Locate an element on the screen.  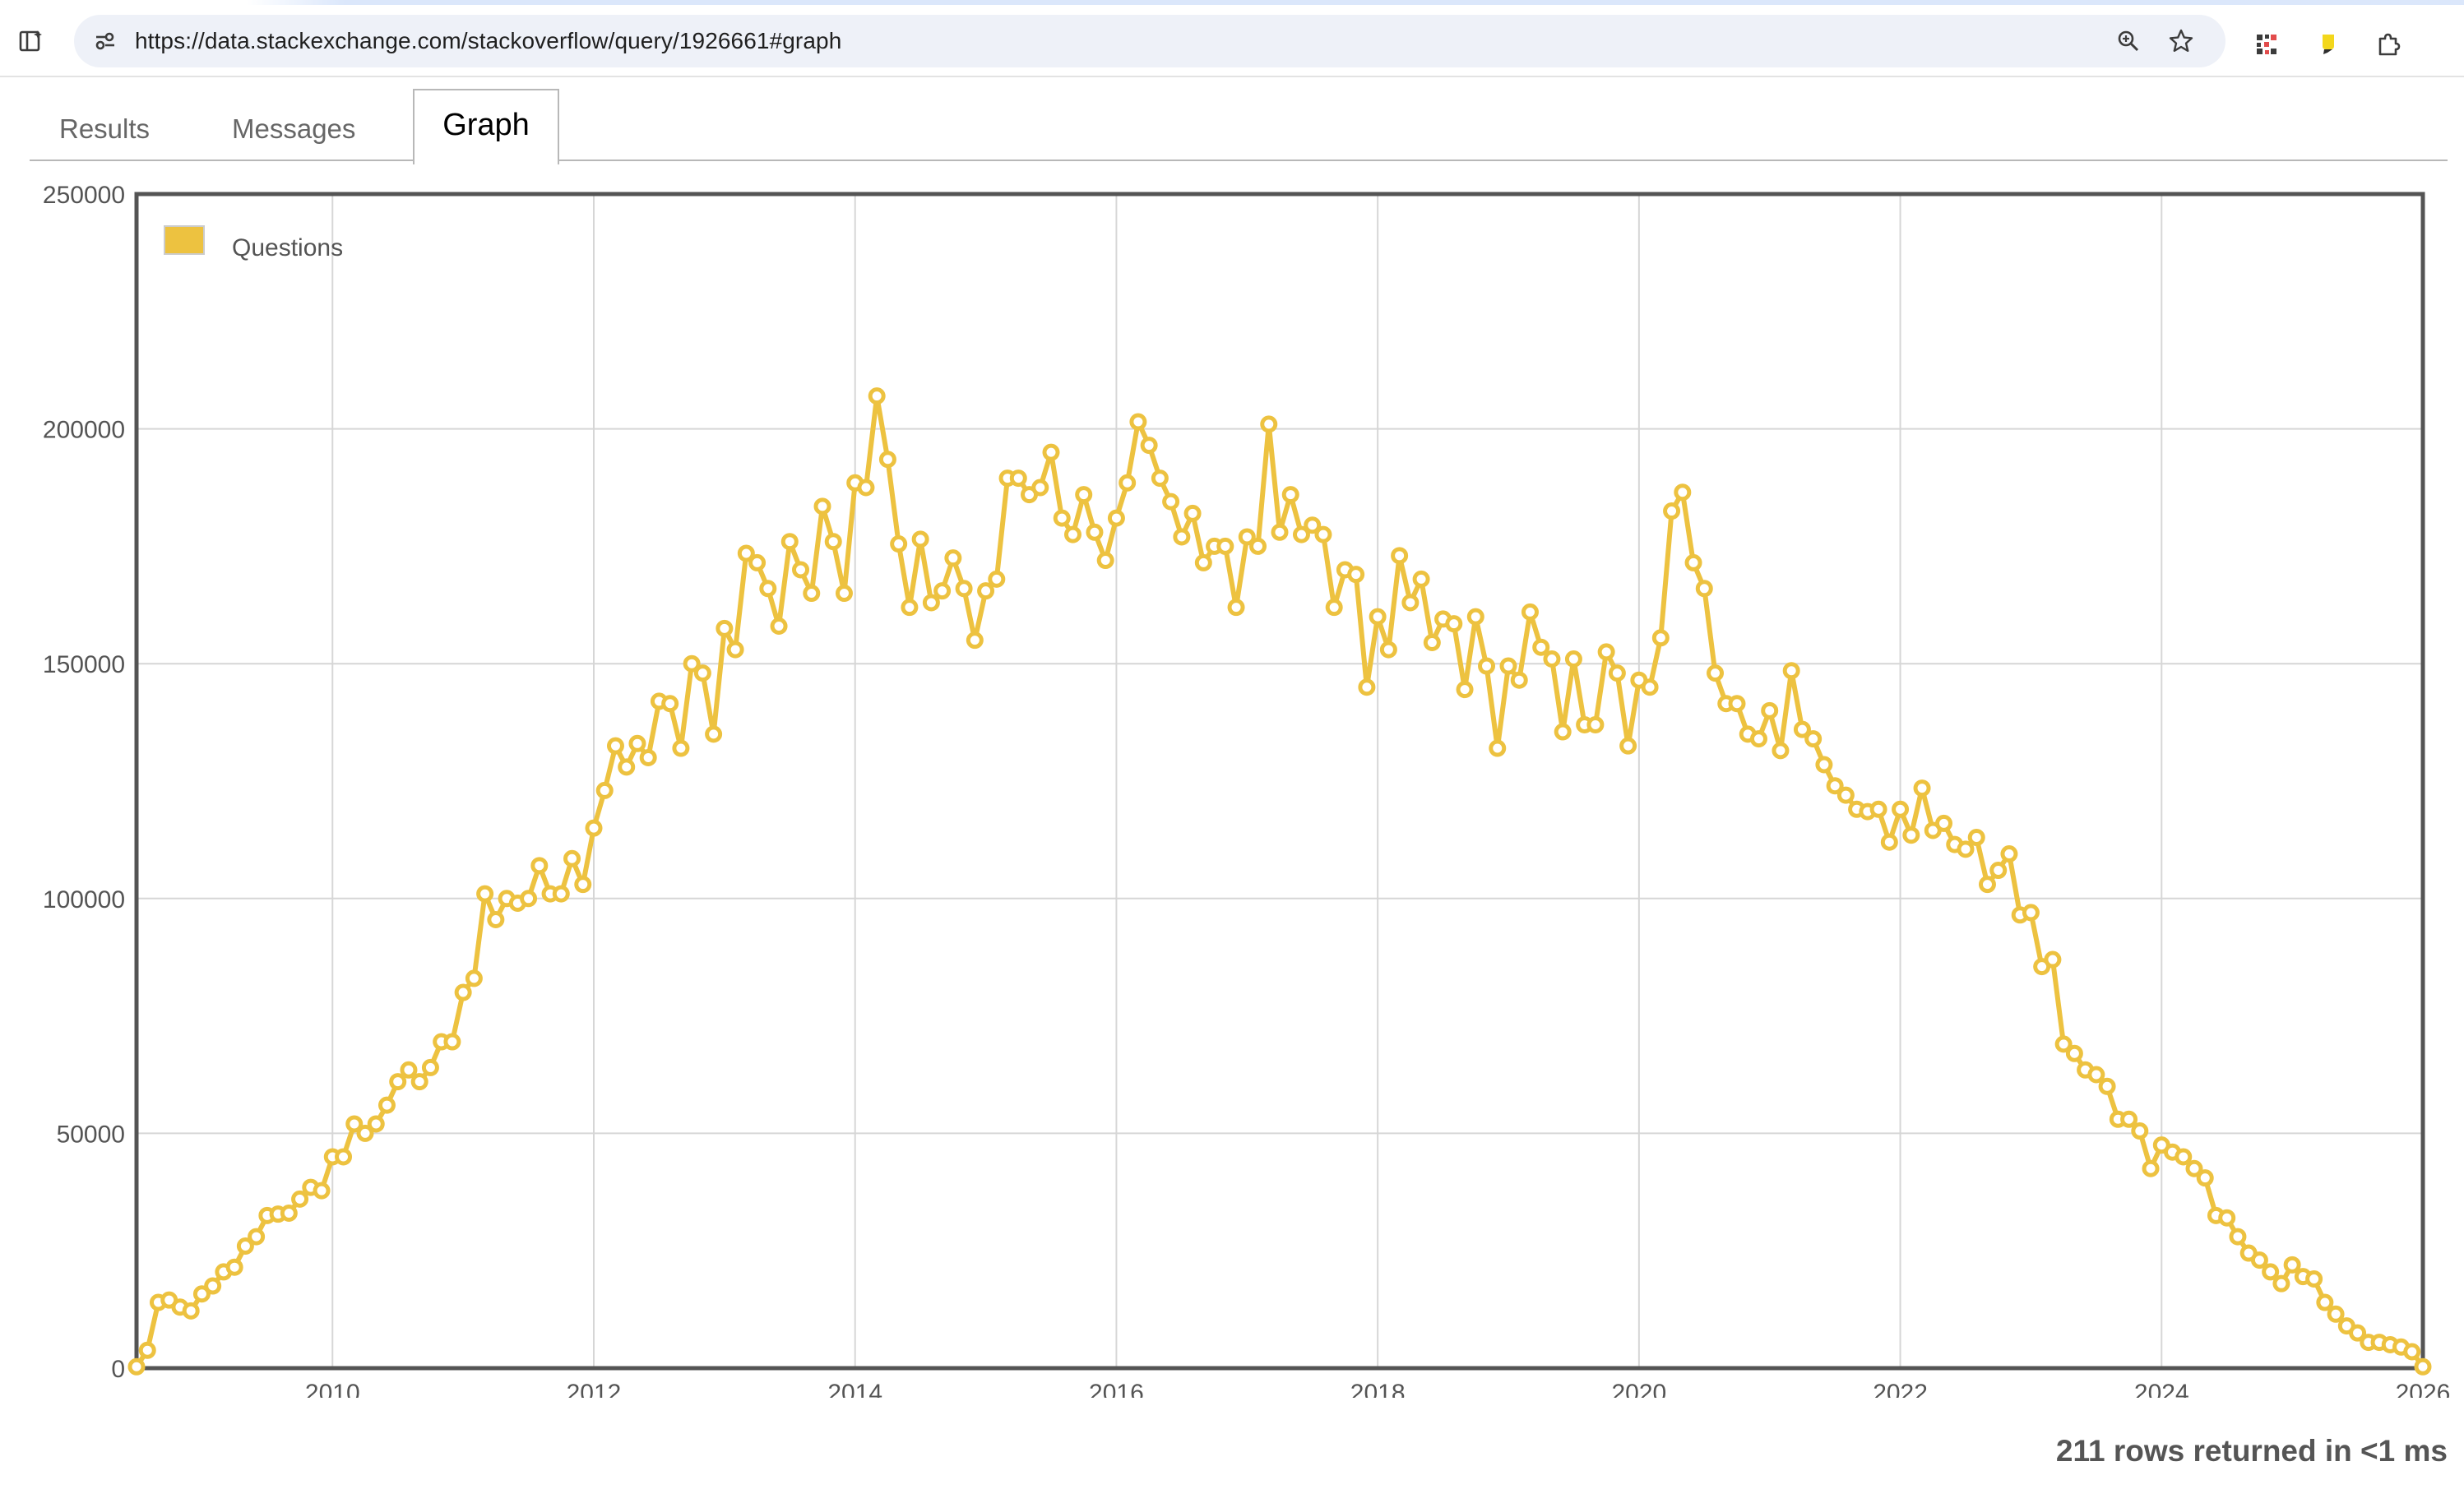
extension-dots-icon is located at coordinates (2266, 44).